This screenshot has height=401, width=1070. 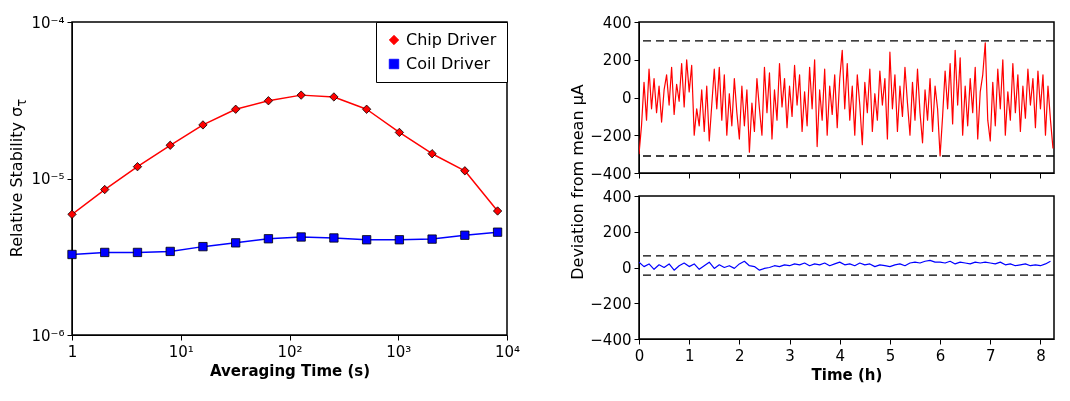 What do you see at coordinates (451, 39) in the screenshot?
I see `legend-label: Chip Driver` at bounding box center [451, 39].